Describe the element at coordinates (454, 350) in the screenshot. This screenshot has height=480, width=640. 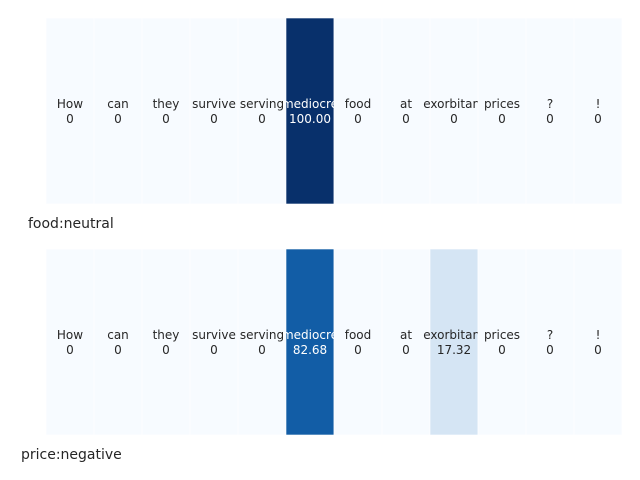
I see `cell-value-label: 17.32` at that location.